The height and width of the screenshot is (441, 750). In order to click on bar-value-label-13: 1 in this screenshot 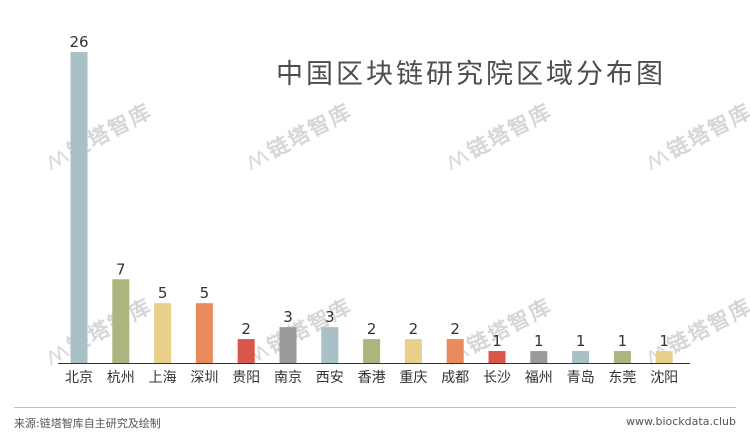, I will do `click(623, 341)`.